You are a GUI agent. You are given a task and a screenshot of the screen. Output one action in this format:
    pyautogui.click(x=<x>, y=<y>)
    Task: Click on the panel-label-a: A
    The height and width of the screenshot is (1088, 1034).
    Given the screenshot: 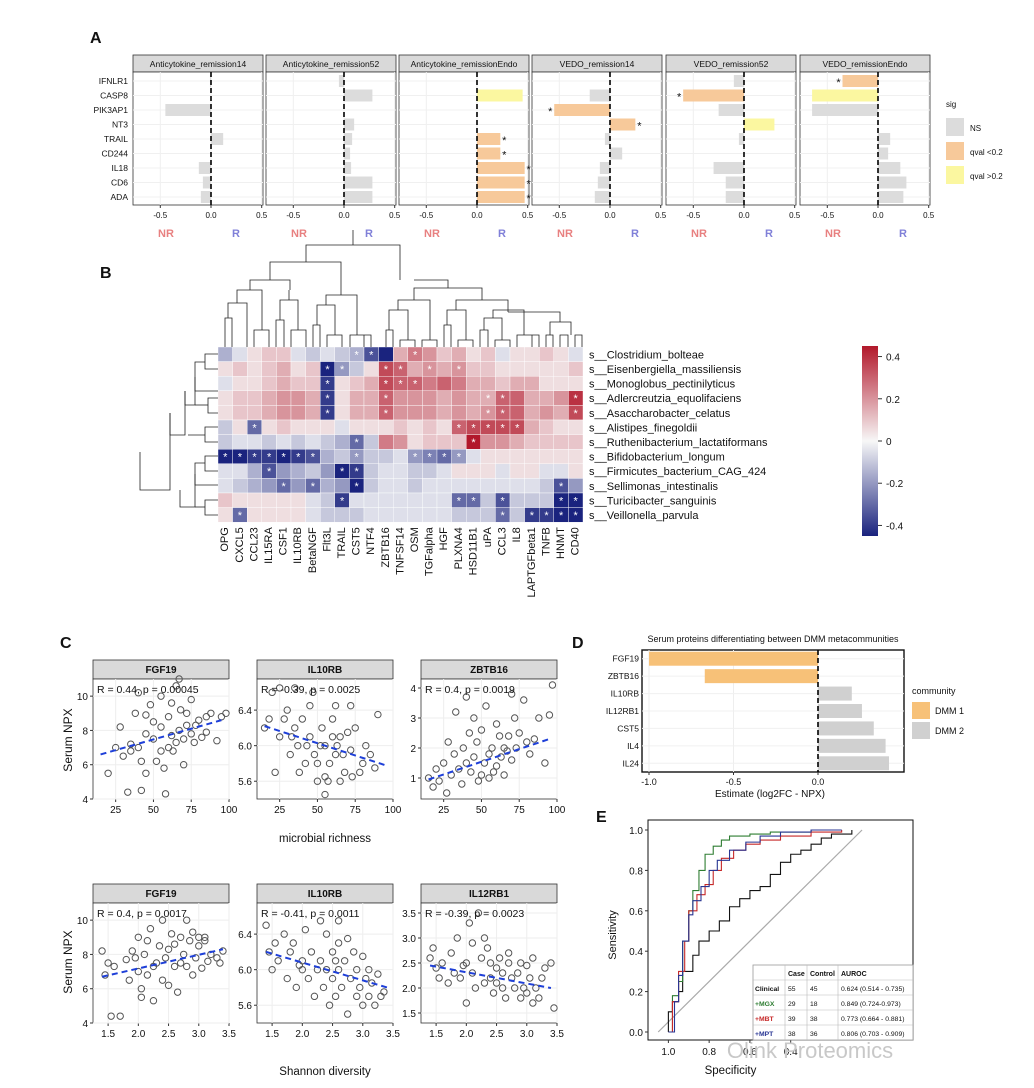 What is the action you would take?
    pyautogui.click(x=96, y=38)
    